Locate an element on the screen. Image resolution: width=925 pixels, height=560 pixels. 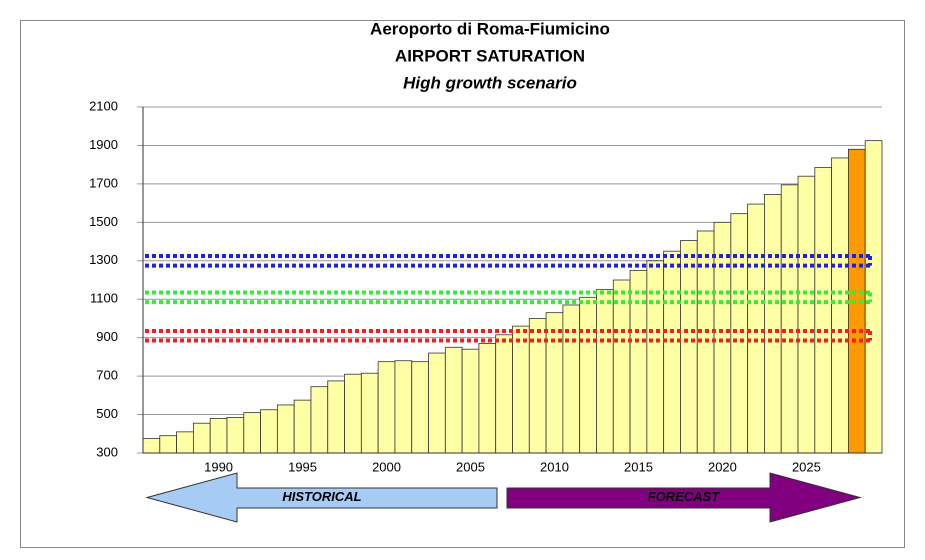
chart-title: Aeroporto di Roma-Fiumicino is located at coordinates (490, 28).